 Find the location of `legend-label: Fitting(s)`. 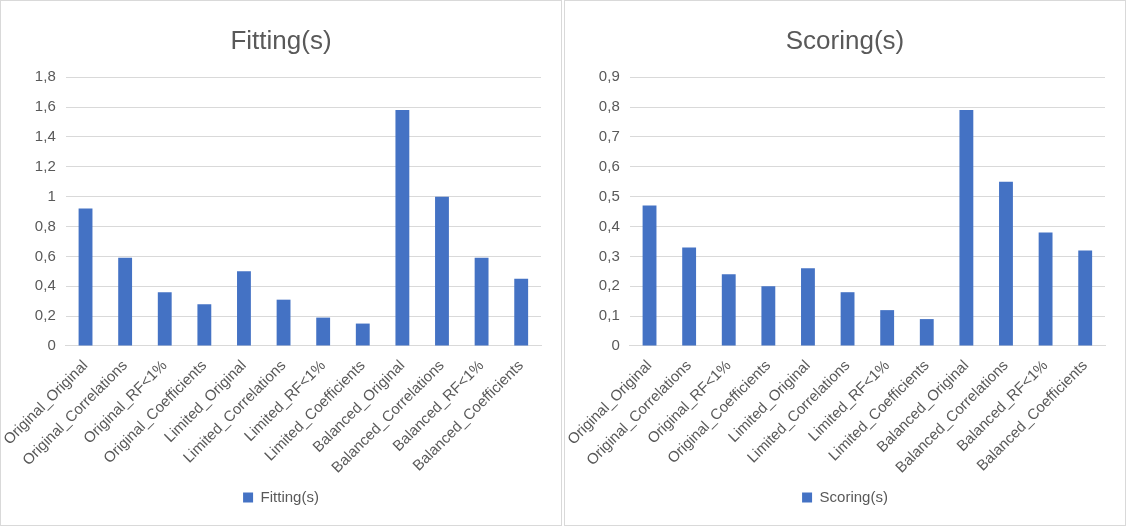

legend-label: Fitting(s) is located at coordinates (289, 496).